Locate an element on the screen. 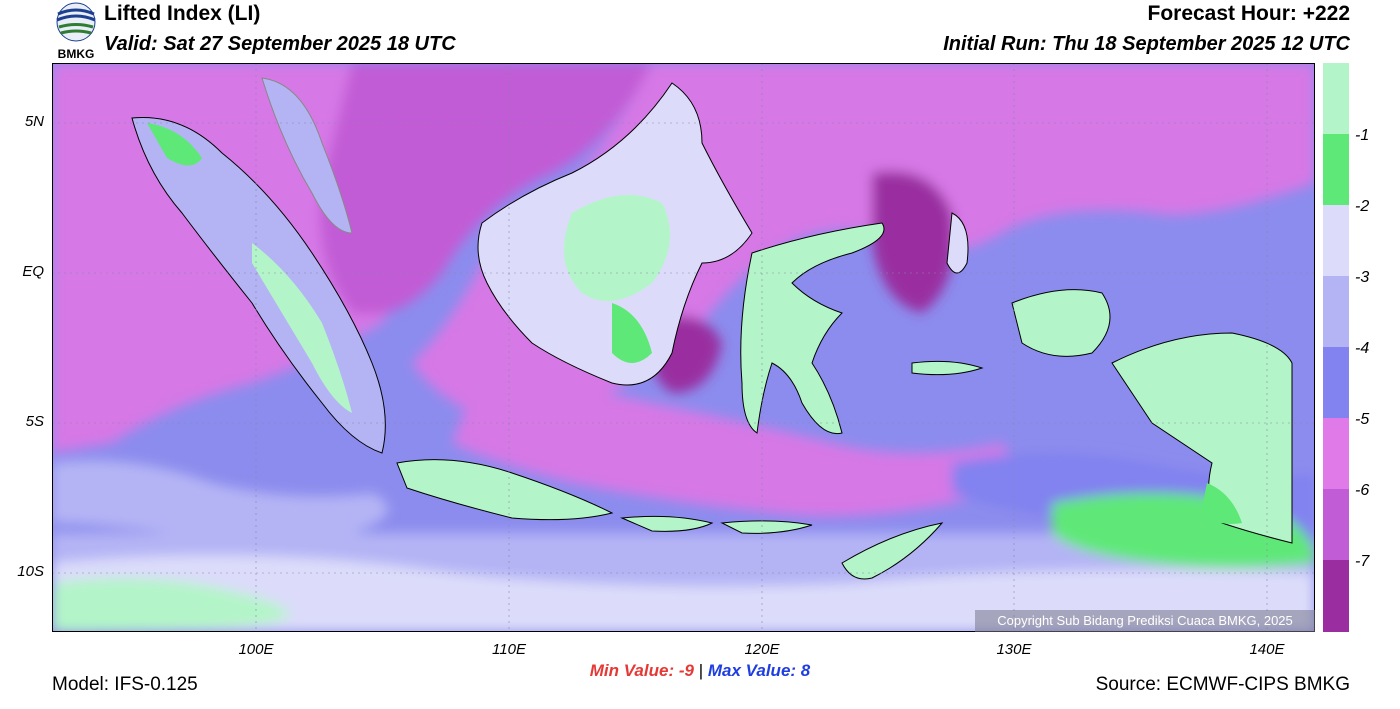 Image resolution: width=1400 pixels, height=709 pixels. lon-tick-140e: 140E is located at coordinates (1267, 649).